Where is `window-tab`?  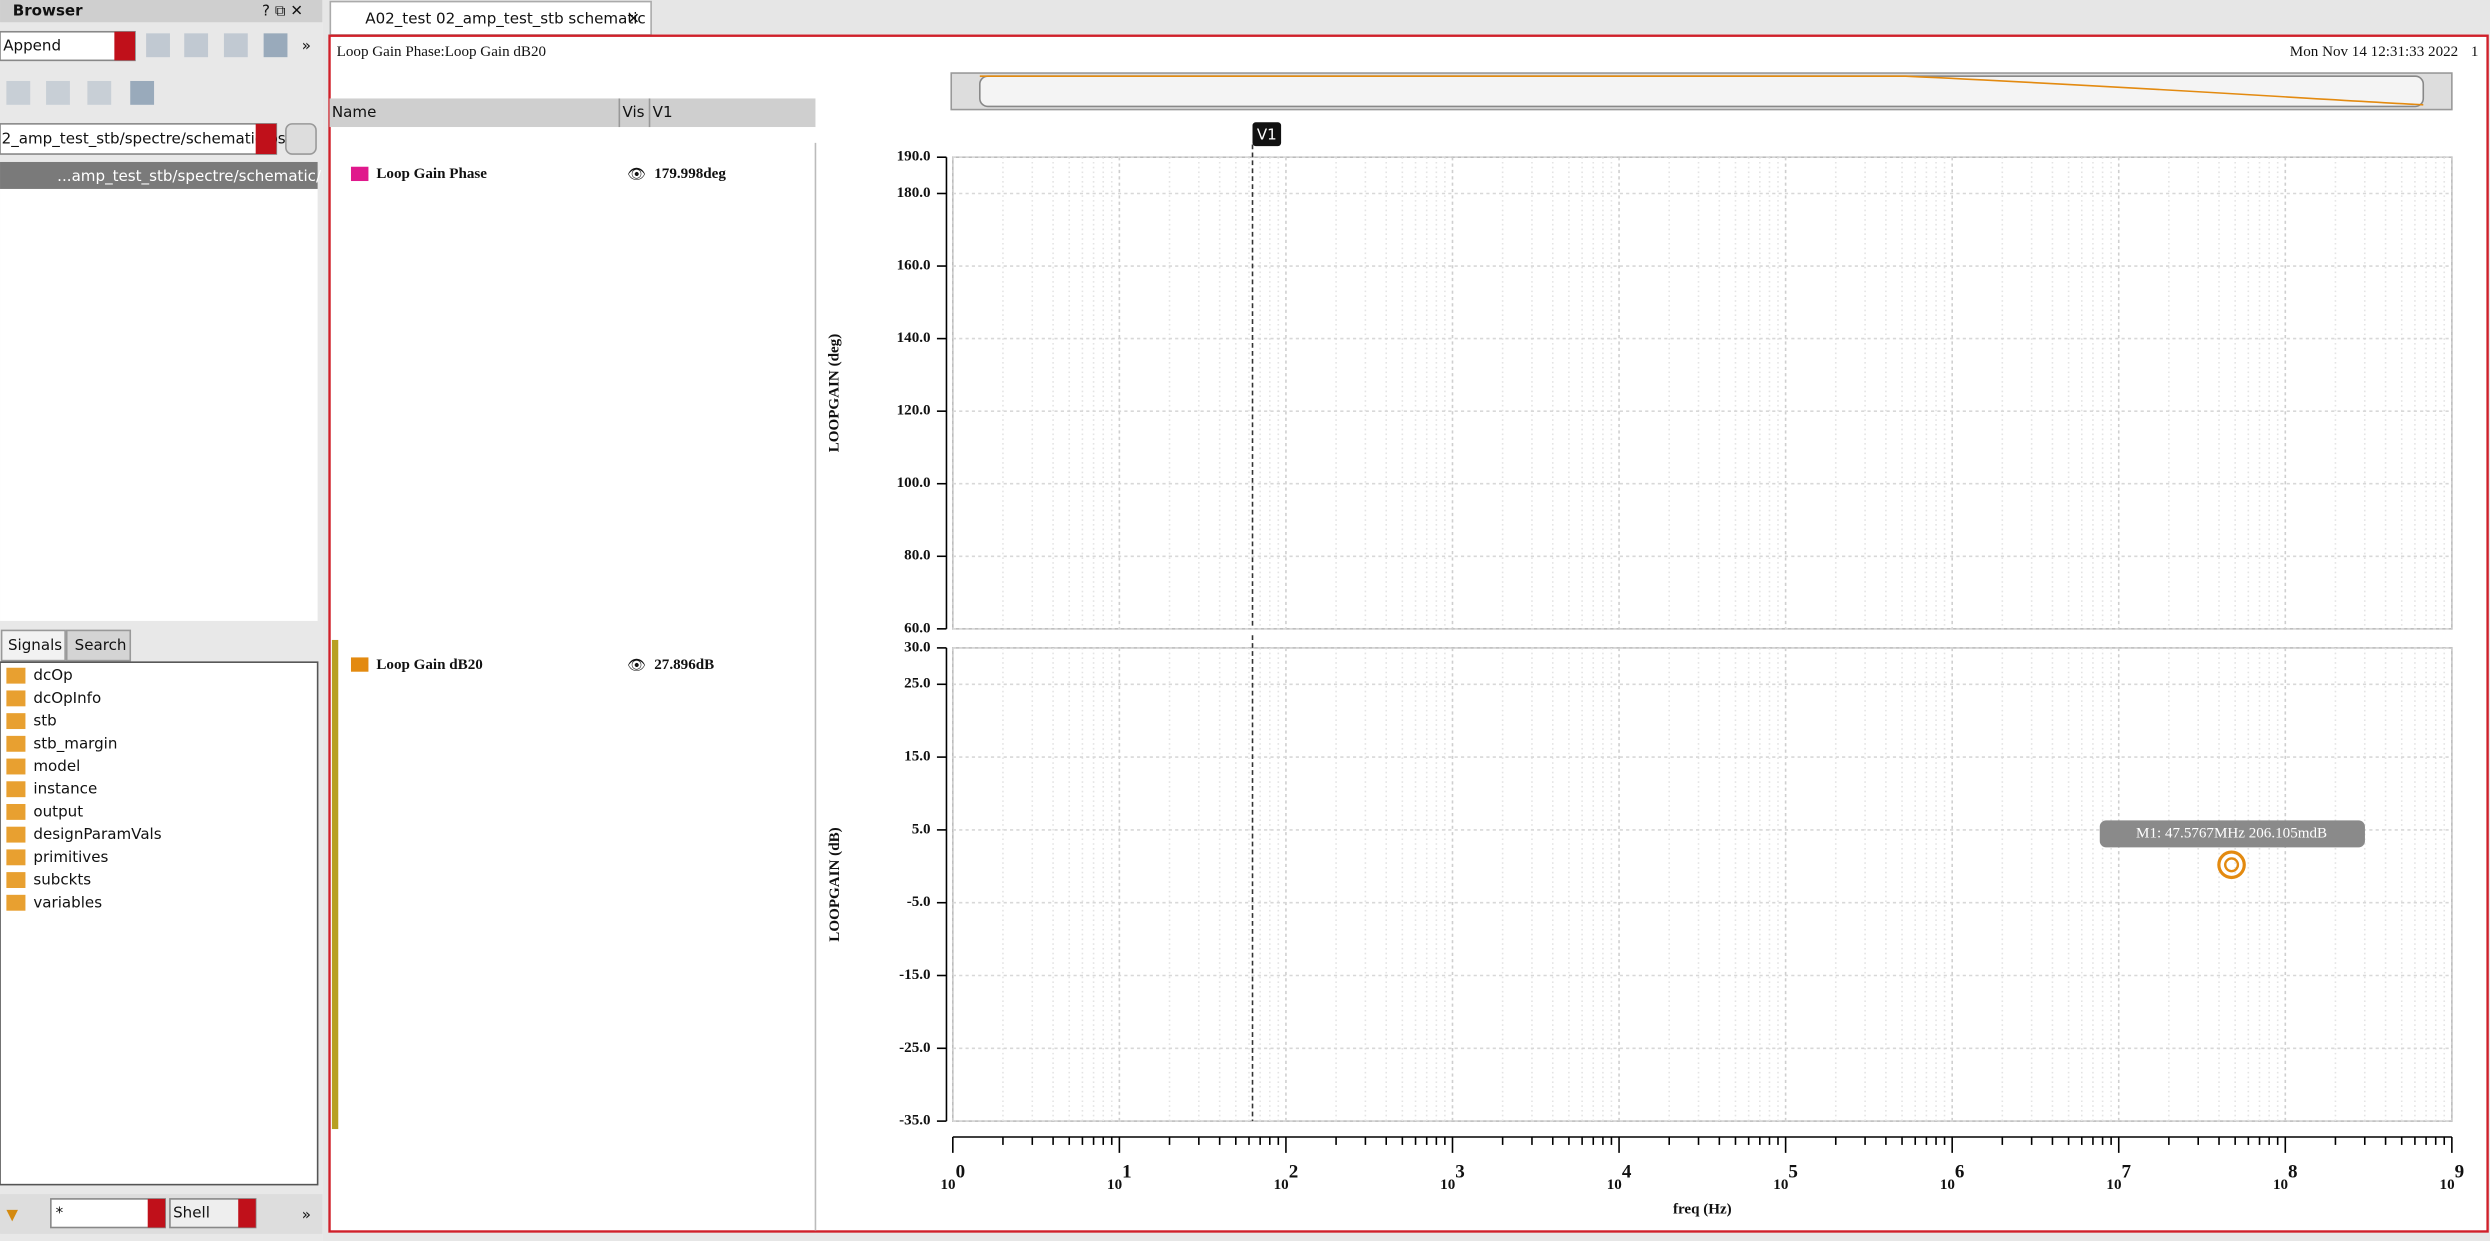
window-tab is located at coordinates (490, 18).